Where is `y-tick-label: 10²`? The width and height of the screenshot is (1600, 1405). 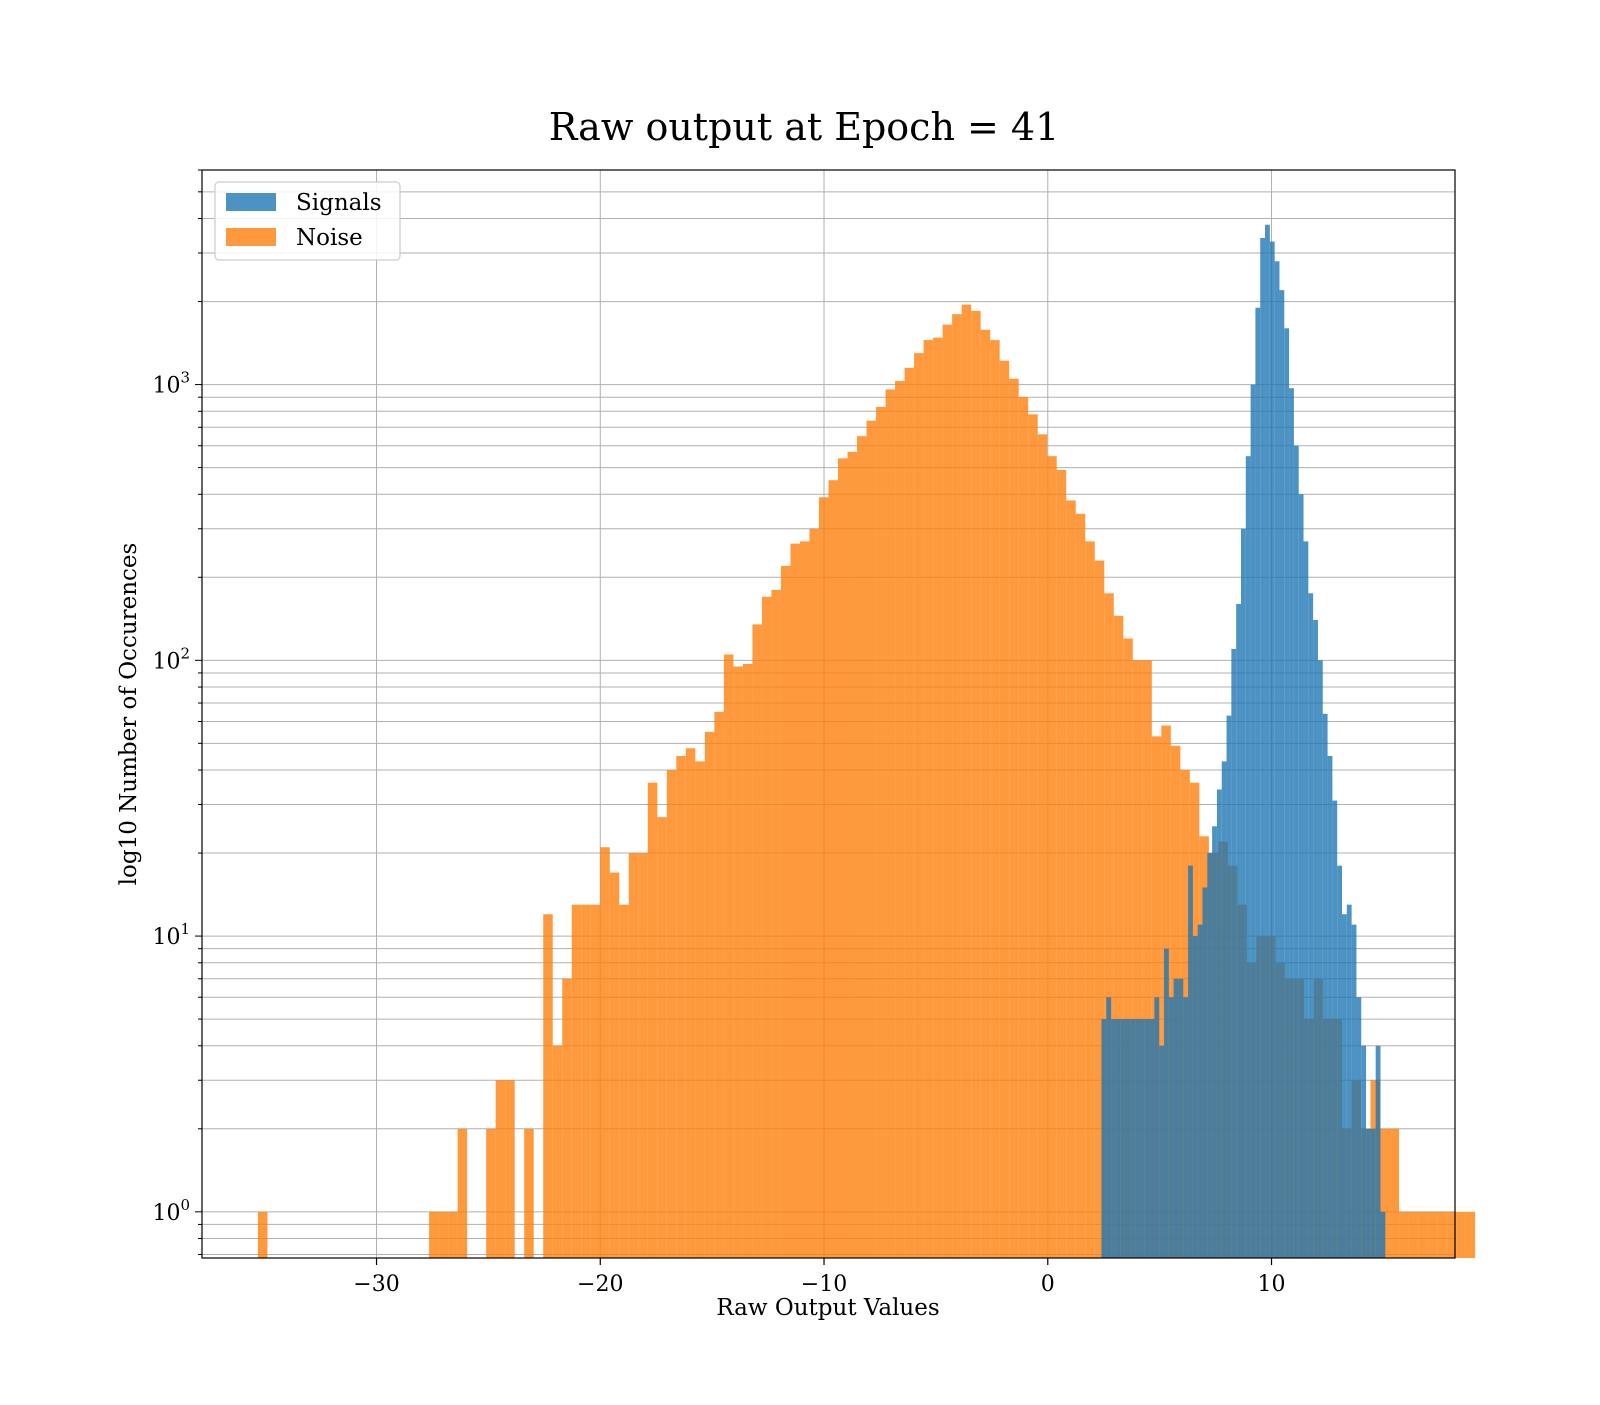
y-tick-label: 10² is located at coordinates (171, 659).